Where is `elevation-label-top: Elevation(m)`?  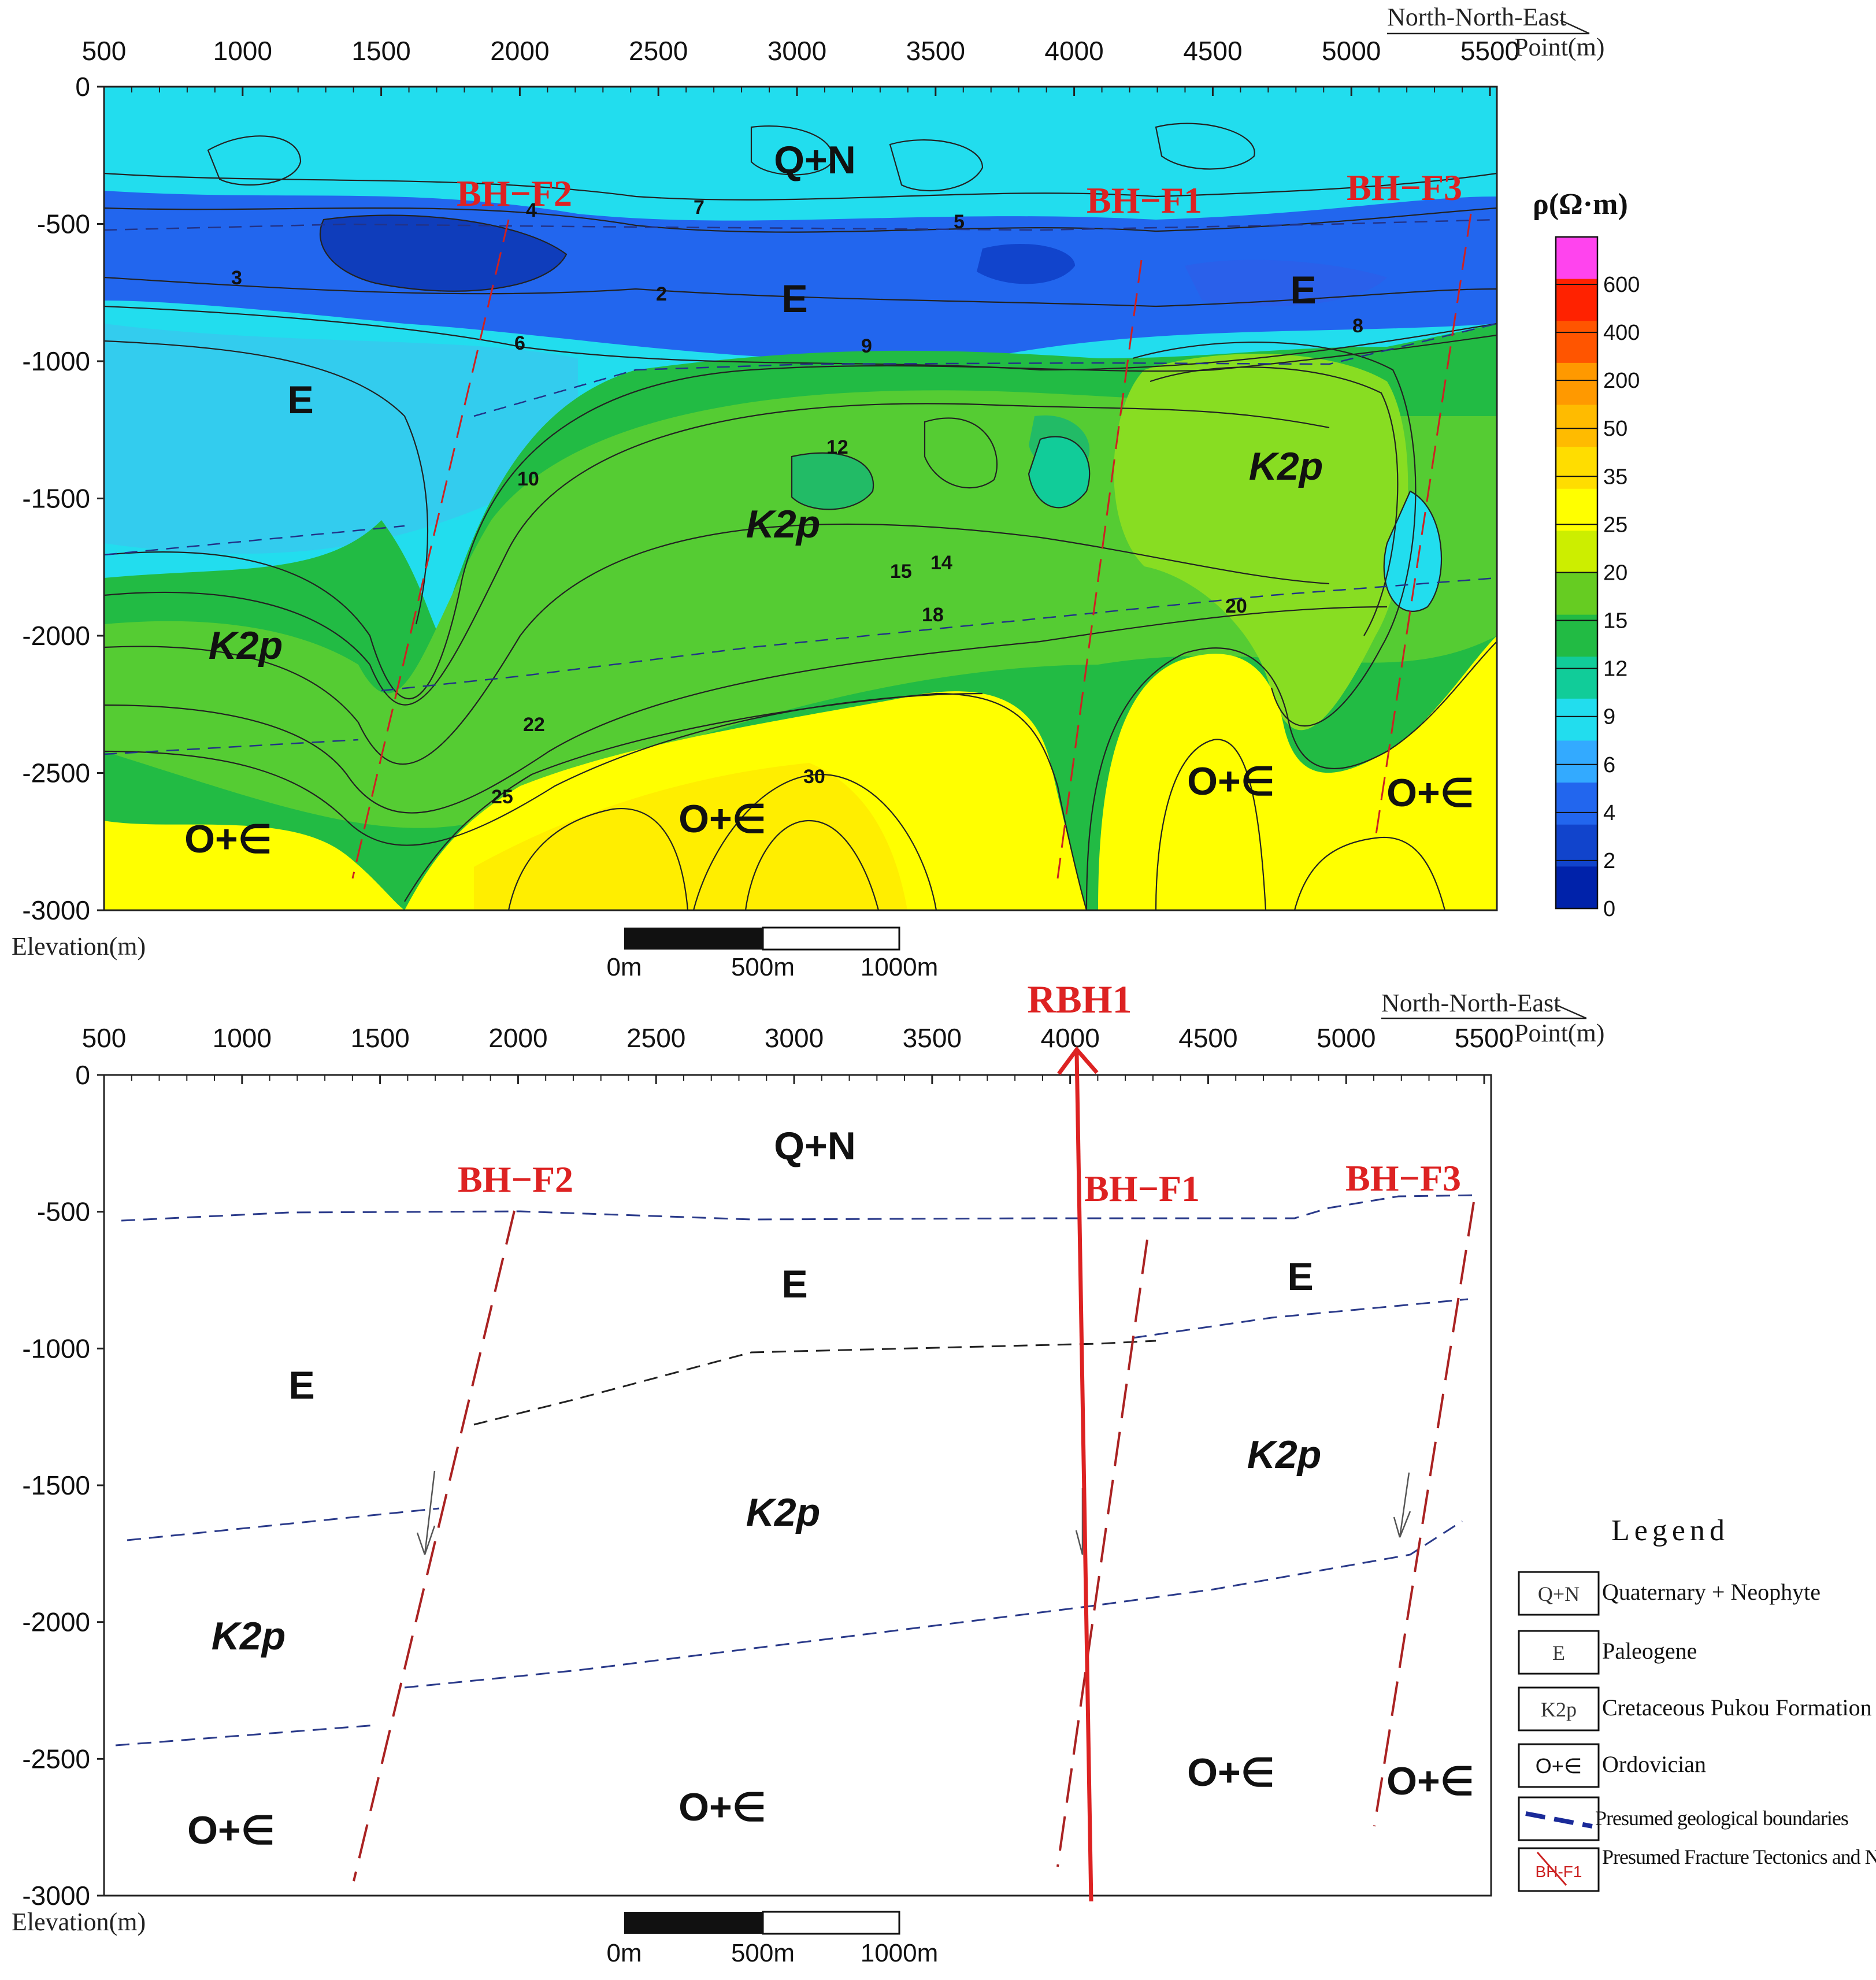
elevation-label-top: Elevation(m) is located at coordinates (79, 946).